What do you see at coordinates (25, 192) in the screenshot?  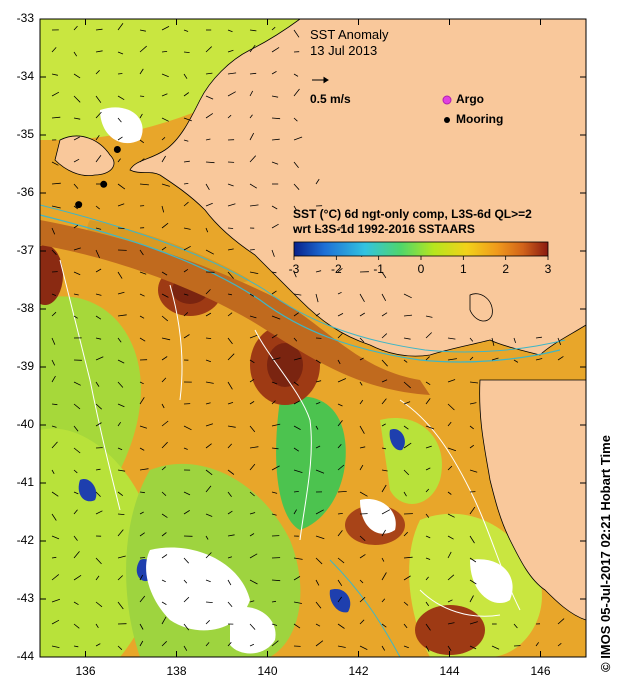 I see `y-tick-label: -36` at bounding box center [25, 192].